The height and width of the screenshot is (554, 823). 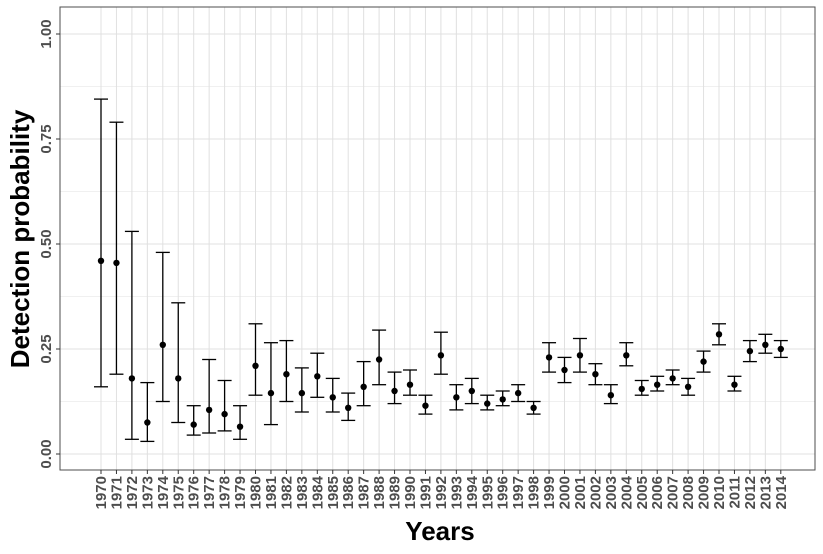 What do you see at coordinates (147, 492) in the screenshot?
I see `x-tick-label: 1973` at bounding box center [147, 492].